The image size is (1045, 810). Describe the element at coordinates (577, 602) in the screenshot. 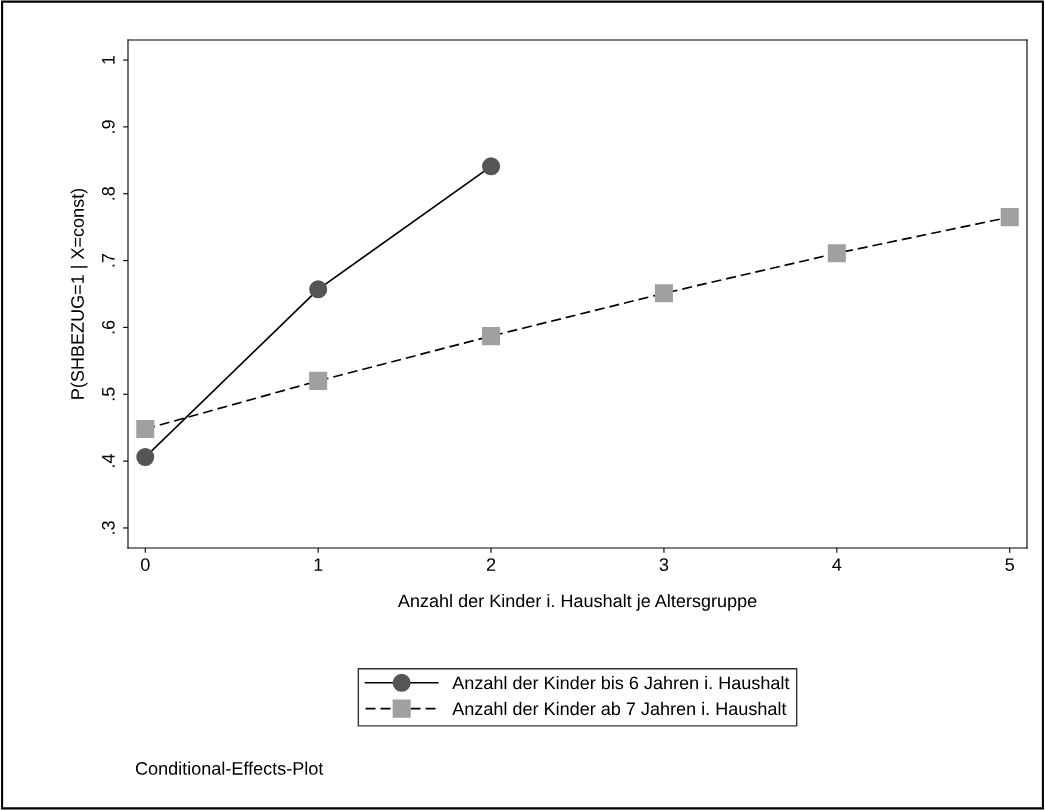

I see `x-axis-title: Anzahl der Kinder i. Haushalt je Altersgruppe` at that location.